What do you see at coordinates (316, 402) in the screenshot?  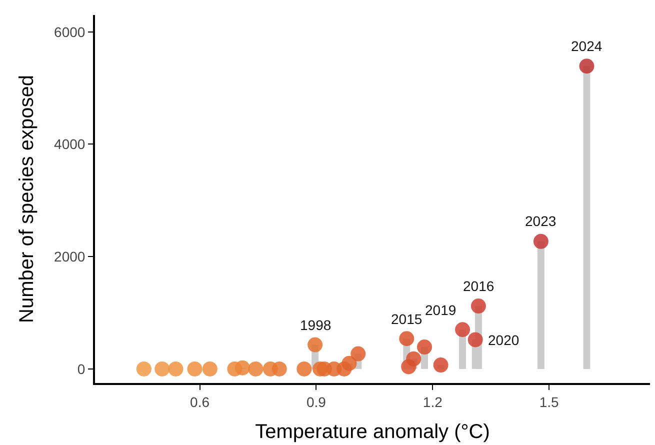 I see `x-tick-label: 0.9` at bounding box center [316, 402].